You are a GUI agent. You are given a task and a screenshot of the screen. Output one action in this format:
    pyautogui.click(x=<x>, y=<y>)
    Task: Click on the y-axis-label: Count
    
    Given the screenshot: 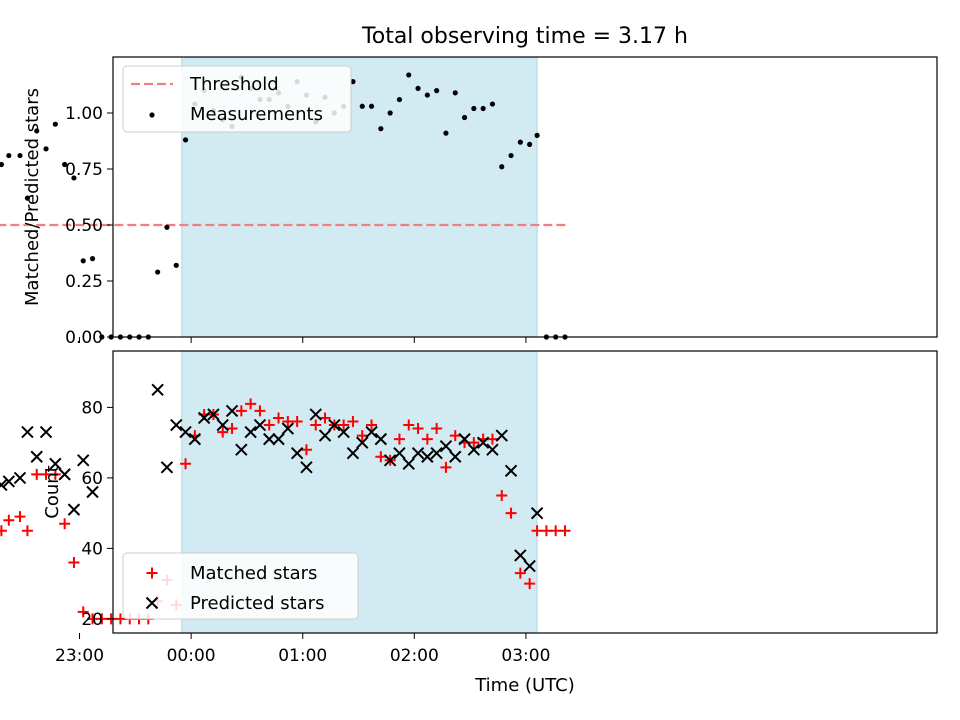 What is the action you would take?
    pyautogui.click(x=52, y=491)
    